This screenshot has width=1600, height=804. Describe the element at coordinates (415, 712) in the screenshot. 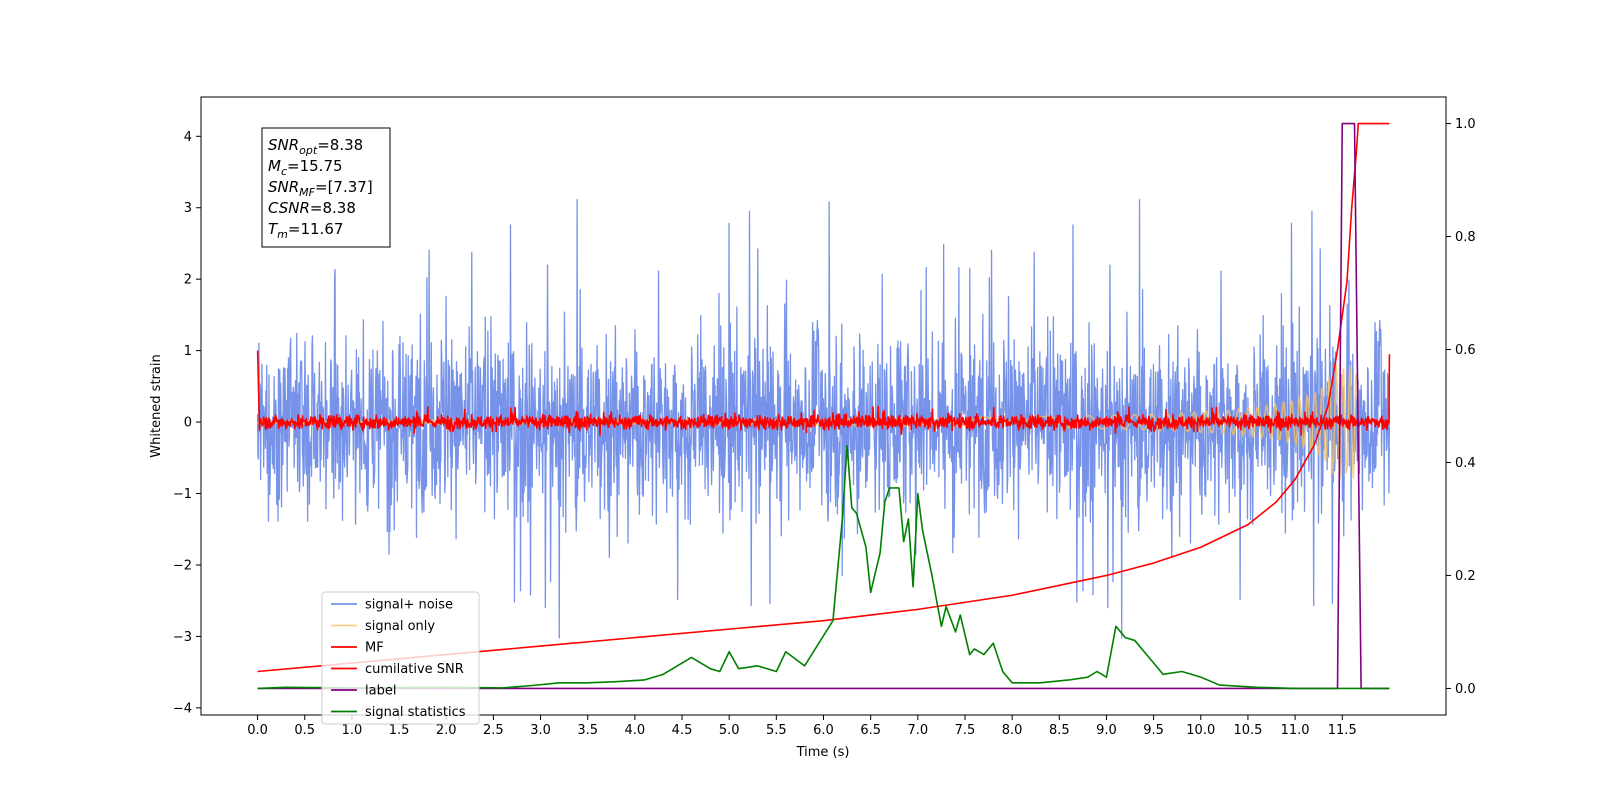

I see `legend-label: signal statistics` at that location.